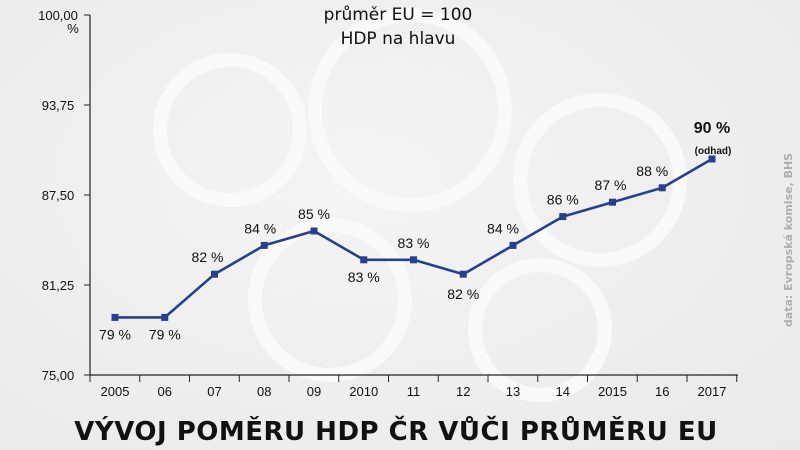 Image resolution: width=800 pixels, height=450 pixels. What do you see at coordinates (314, 391) in the screenshot?
I see `x-tick-label: 09` at bounding box center [314, 391].